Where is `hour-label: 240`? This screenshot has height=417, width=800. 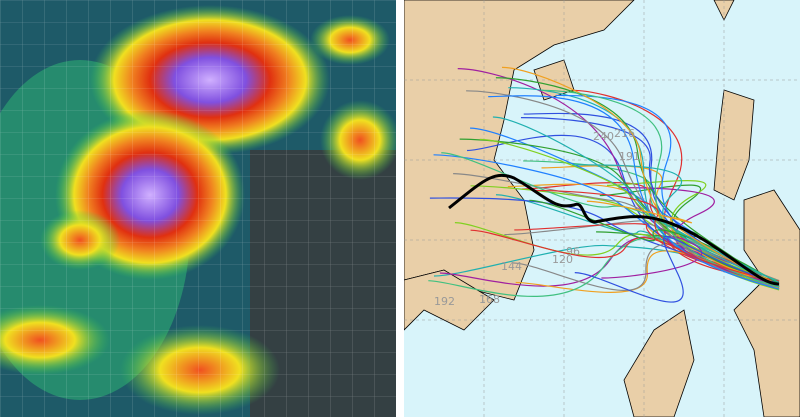
hour-label: 240 is located at coordinates (603, 136).